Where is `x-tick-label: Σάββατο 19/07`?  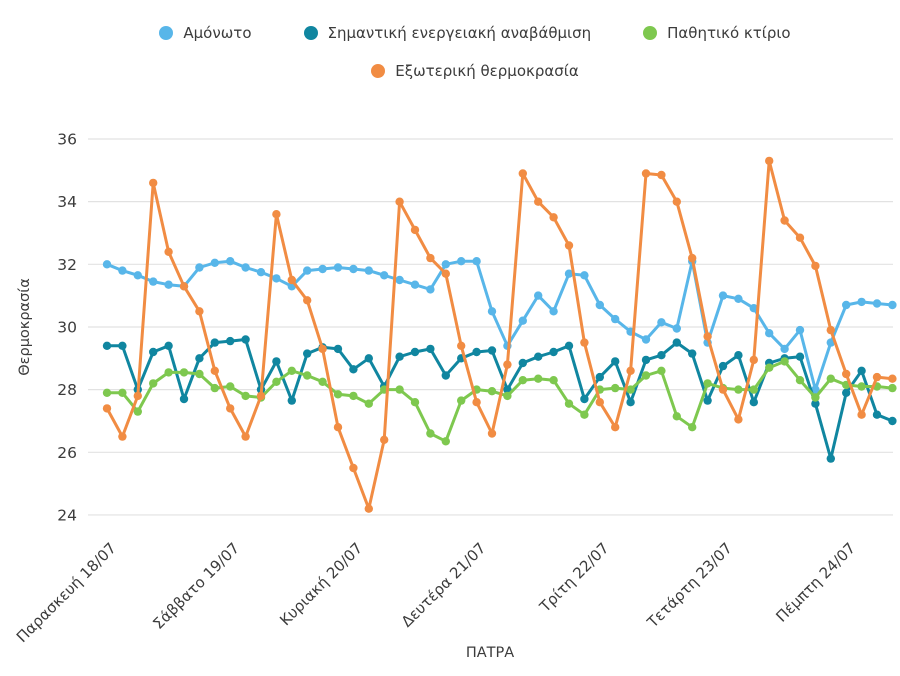
x-tick-label: Σάββατο 19/07 is located at coordinates (196, 586).